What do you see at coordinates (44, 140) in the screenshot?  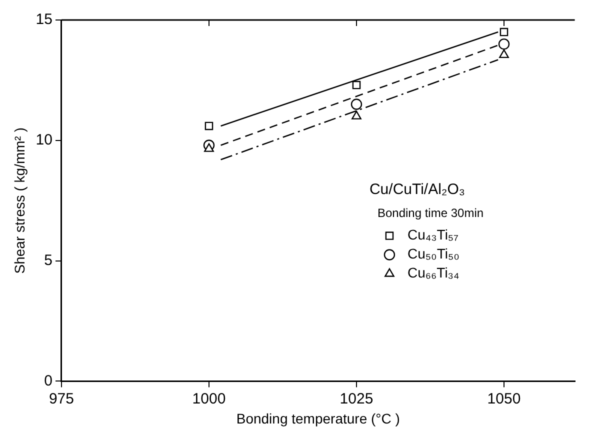 I see `y-tick-label: 10` at bounding box center [44, 140].